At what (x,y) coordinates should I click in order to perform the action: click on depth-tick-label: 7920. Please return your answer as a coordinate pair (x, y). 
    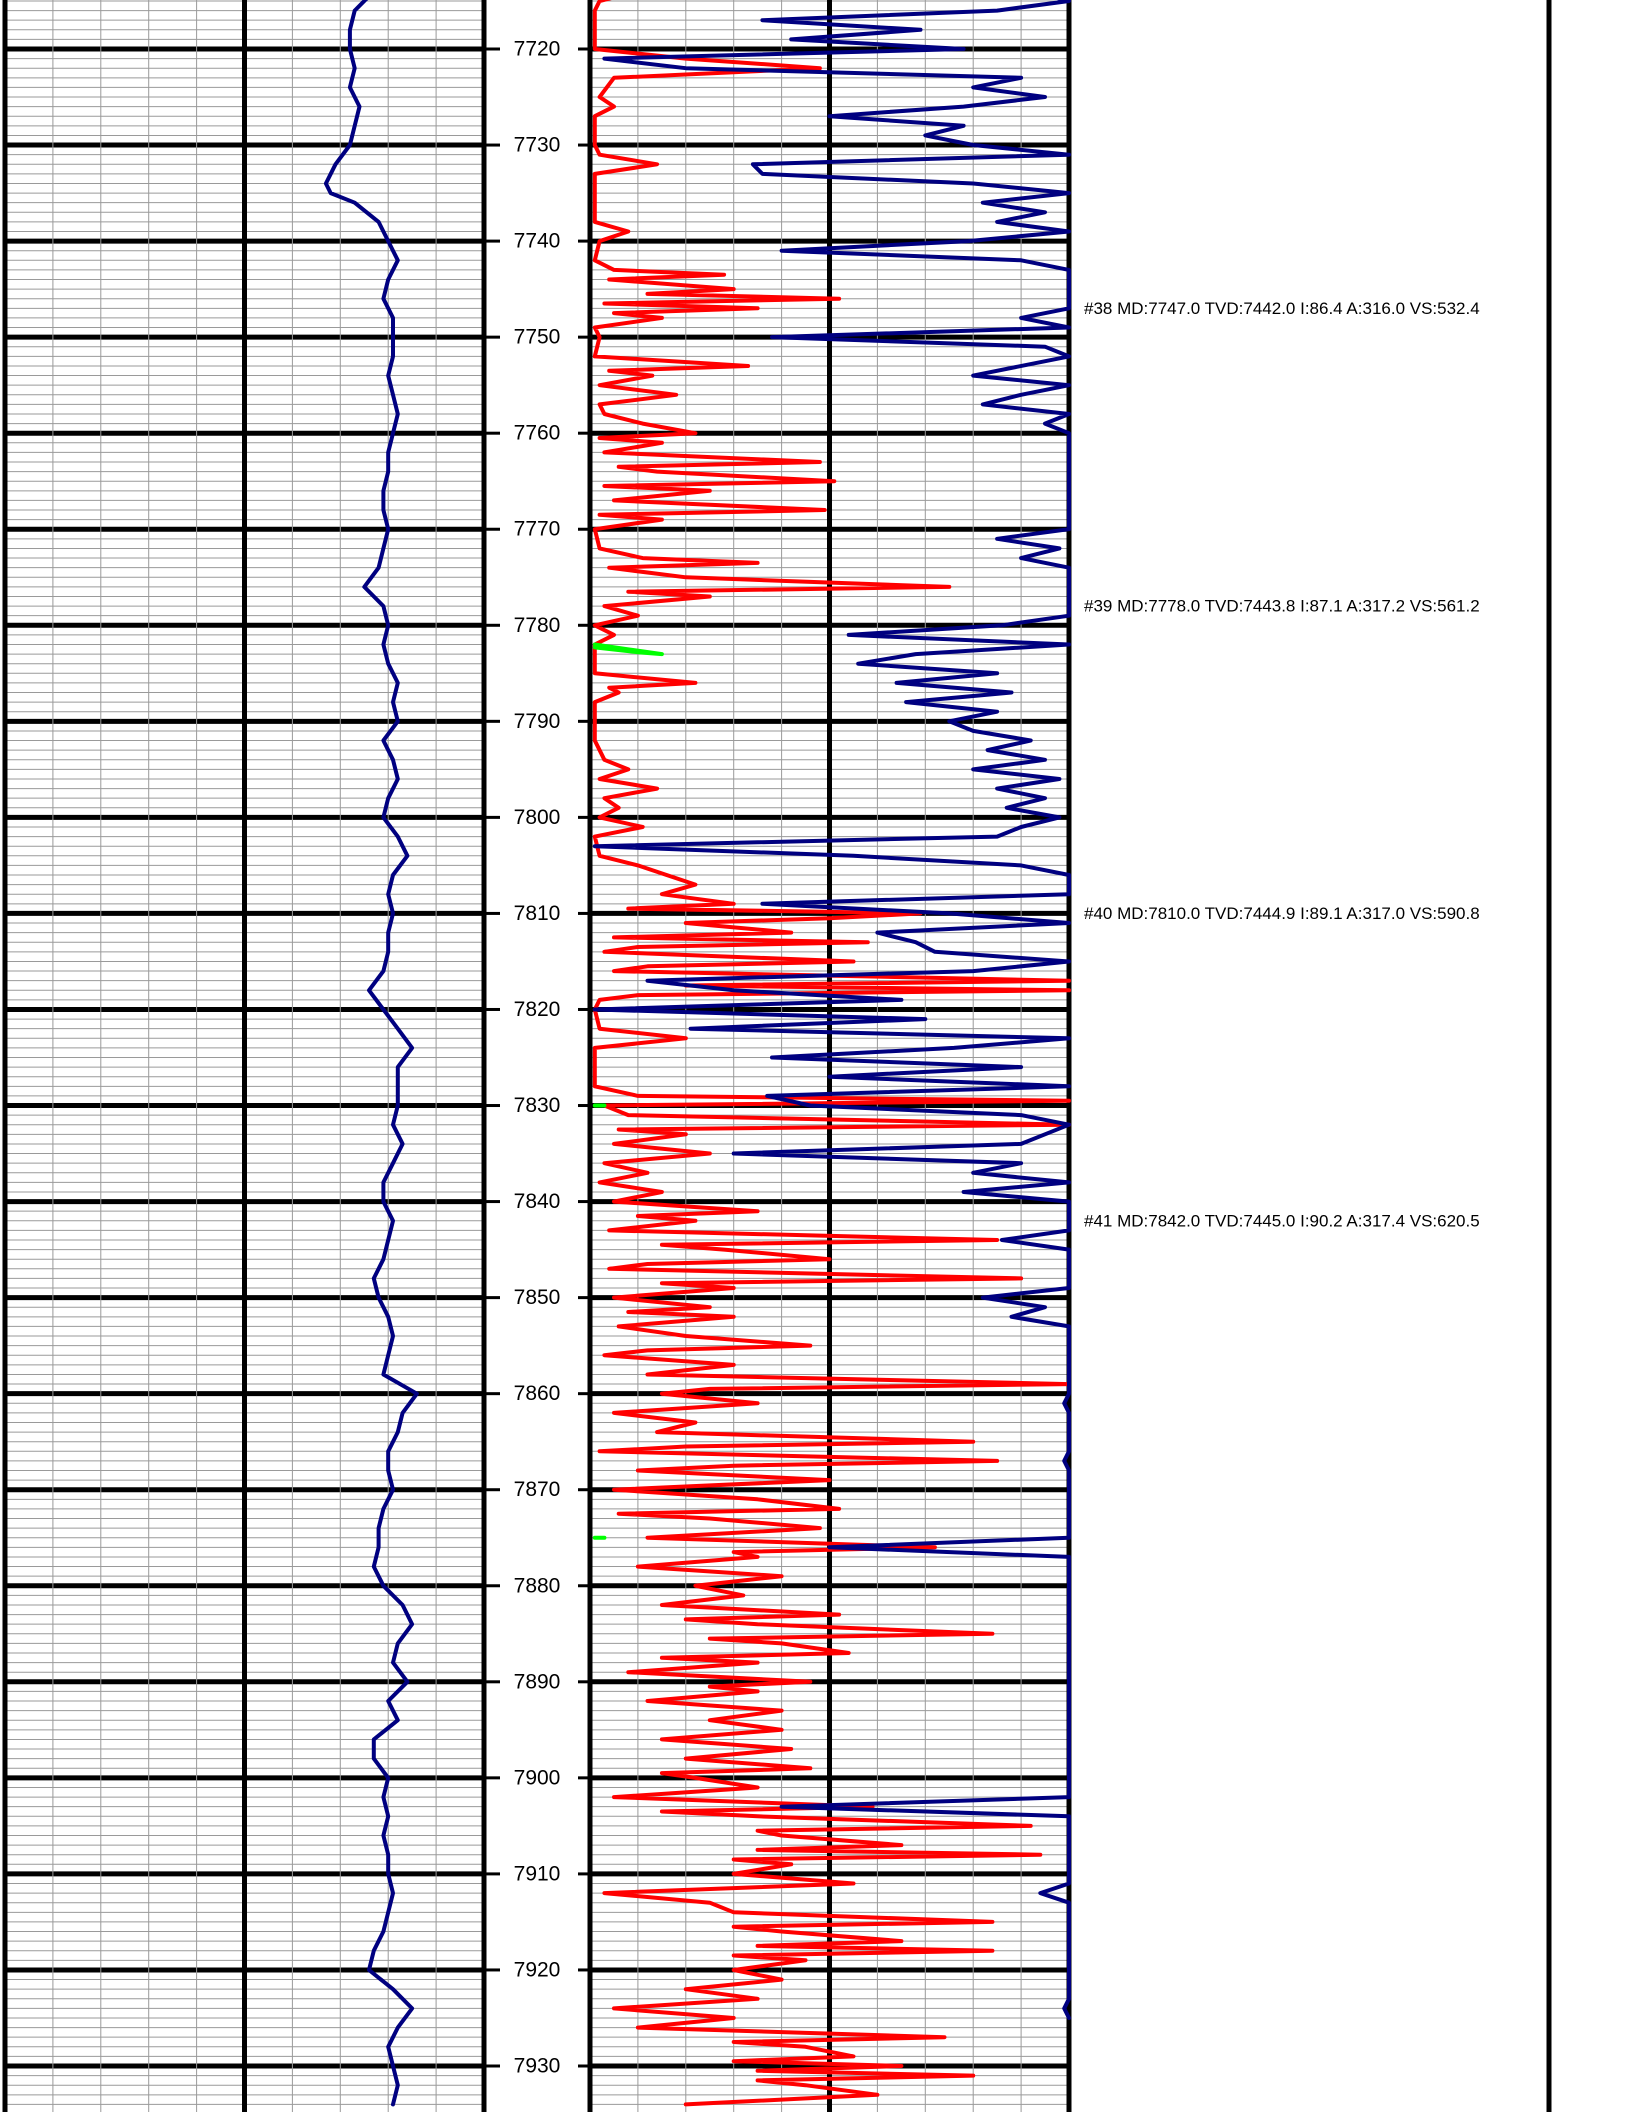
    Looking at the image, I should click on (537, 1969).